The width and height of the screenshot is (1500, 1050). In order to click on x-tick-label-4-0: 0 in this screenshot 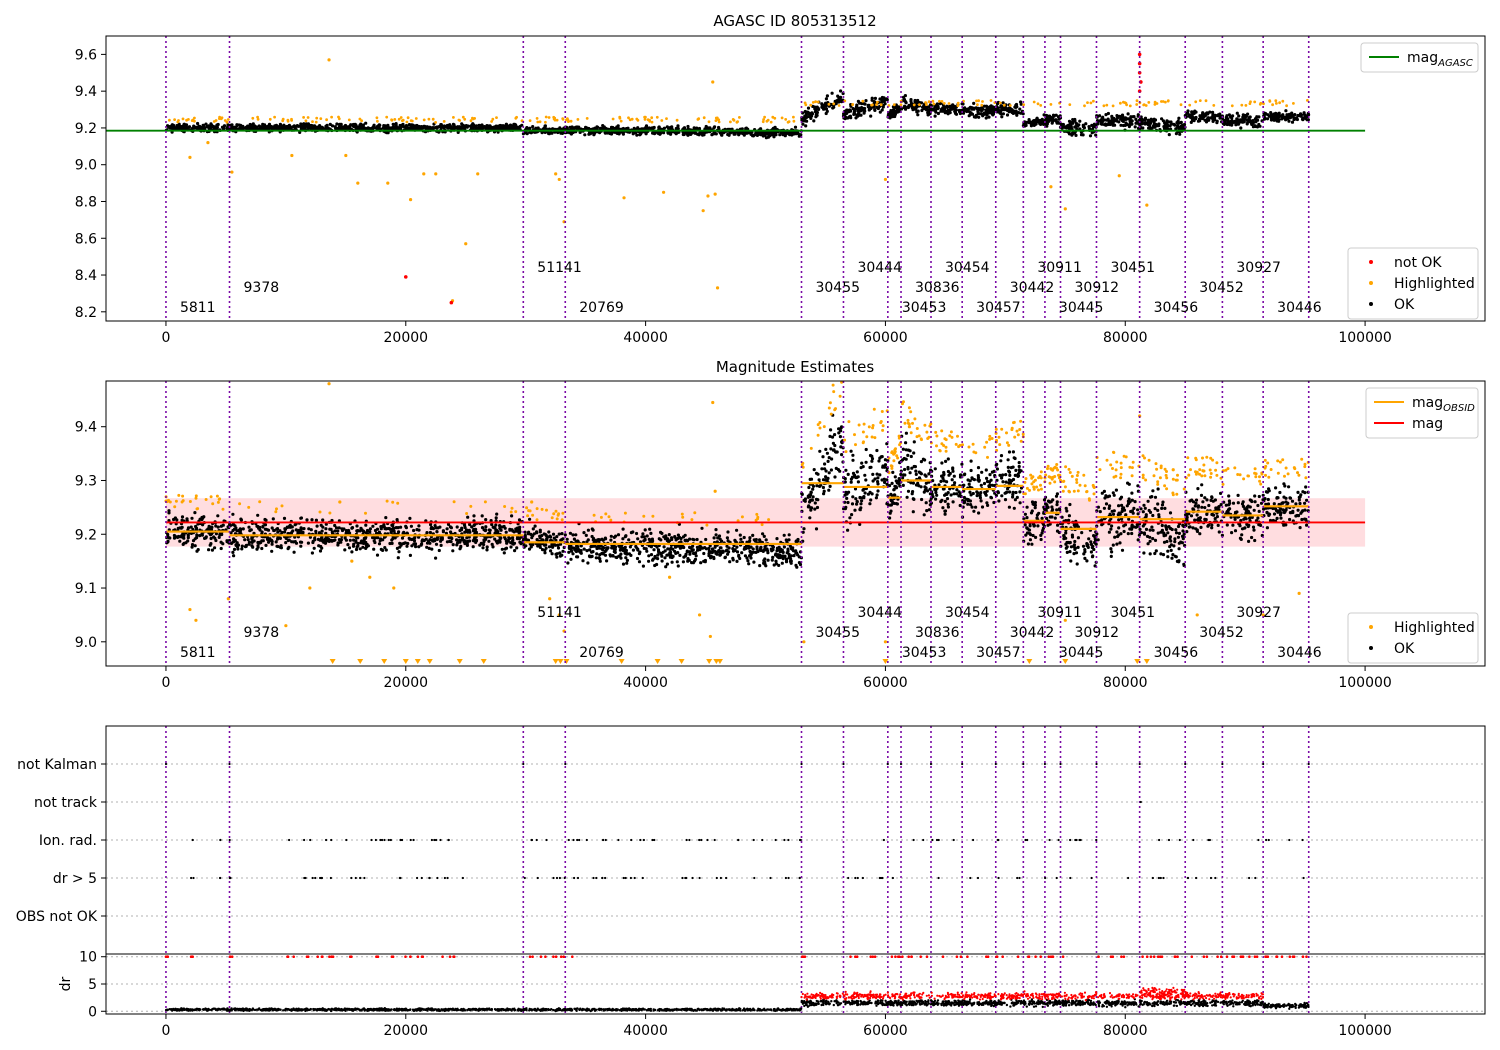, I will do `click(165, 1031)`.